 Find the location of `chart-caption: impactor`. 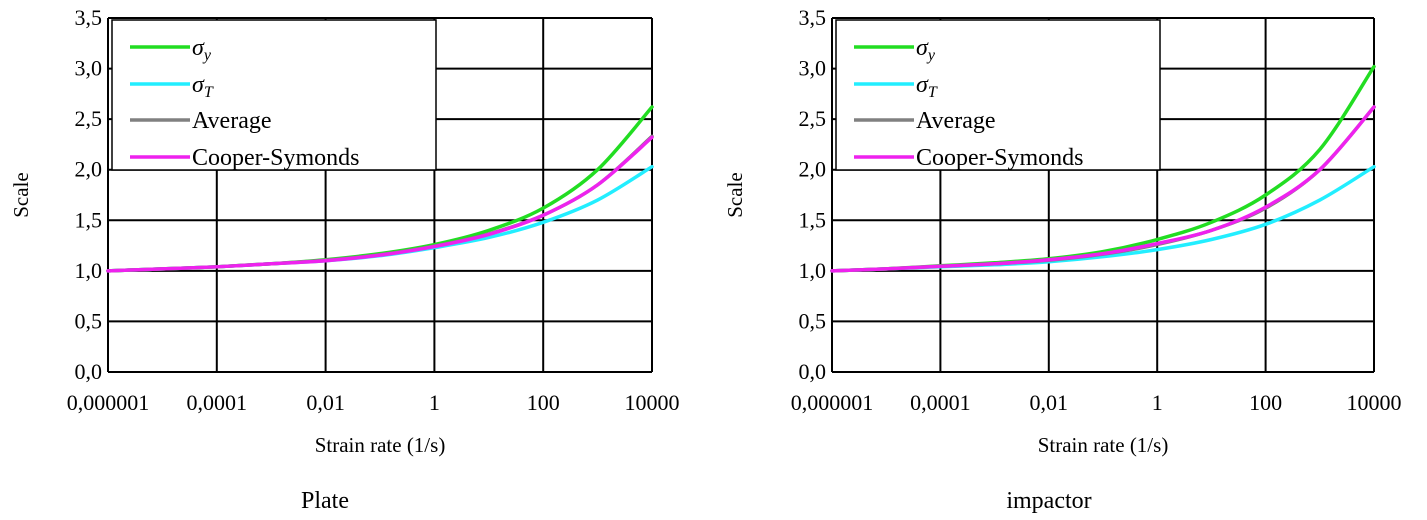

chart-caption: impactor is located at coordinates (1049, 501).